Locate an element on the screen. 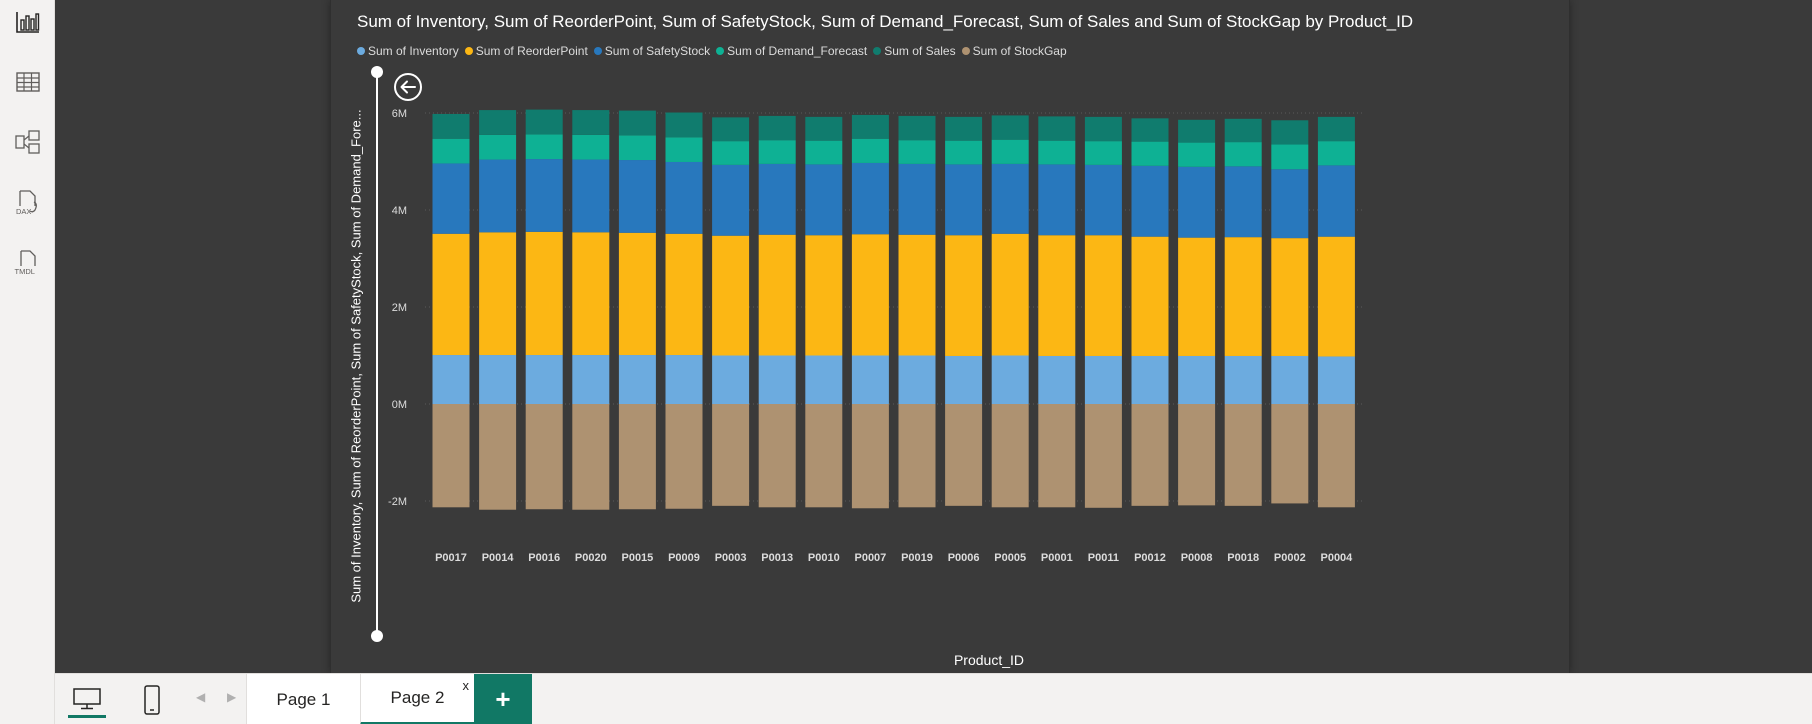  tab-page-1: Page 1 is located at coordinates (303, 699).